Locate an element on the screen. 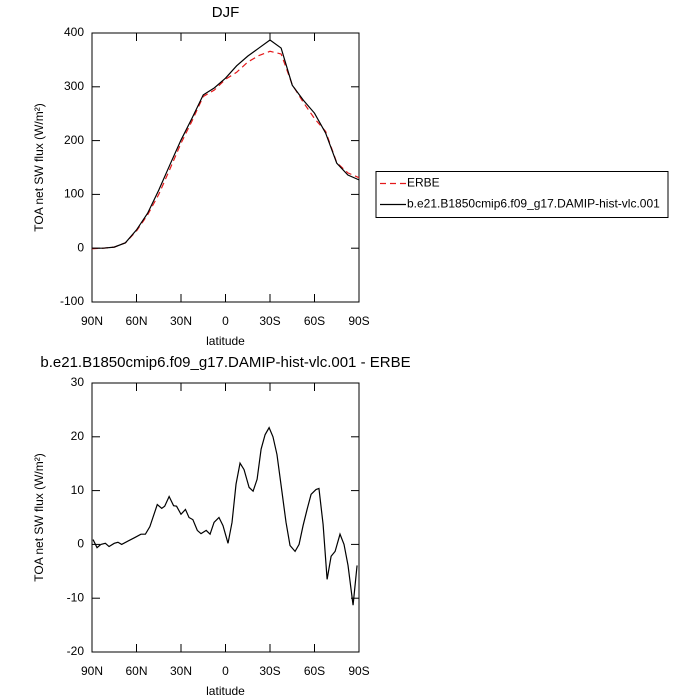 The width and height of the screenshot is (700, 700). y-tick-label: 200 is located at coordinates (74, 140).